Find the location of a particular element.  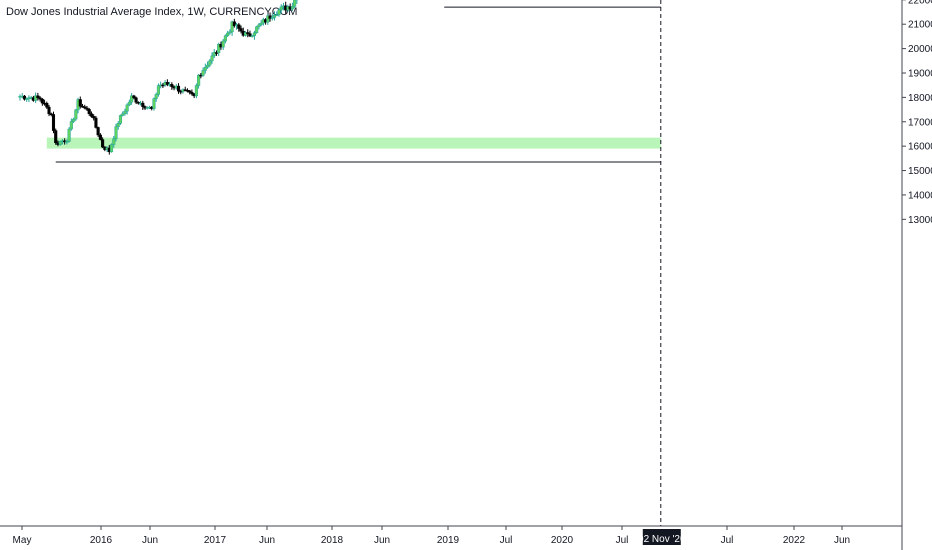

time-tick-label: 2020 is located at coordinates (562, 540).